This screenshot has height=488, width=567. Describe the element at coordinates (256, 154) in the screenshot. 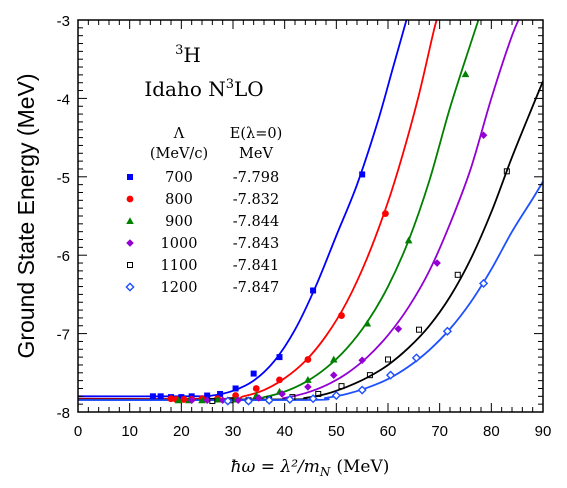

I see `legend-header-energy-unit: MeV` at that location.